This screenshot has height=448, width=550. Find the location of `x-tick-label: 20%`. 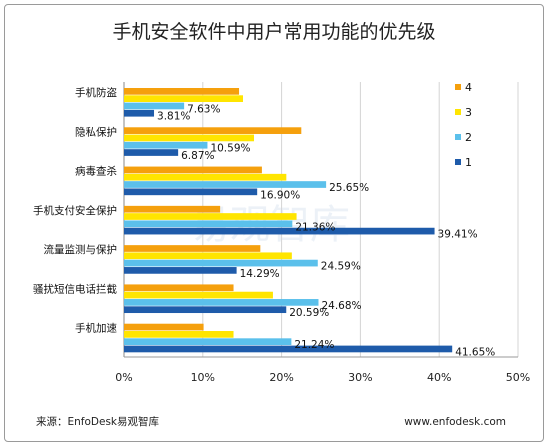

x-tick-label: 20% is located at coordinates (281, 377).